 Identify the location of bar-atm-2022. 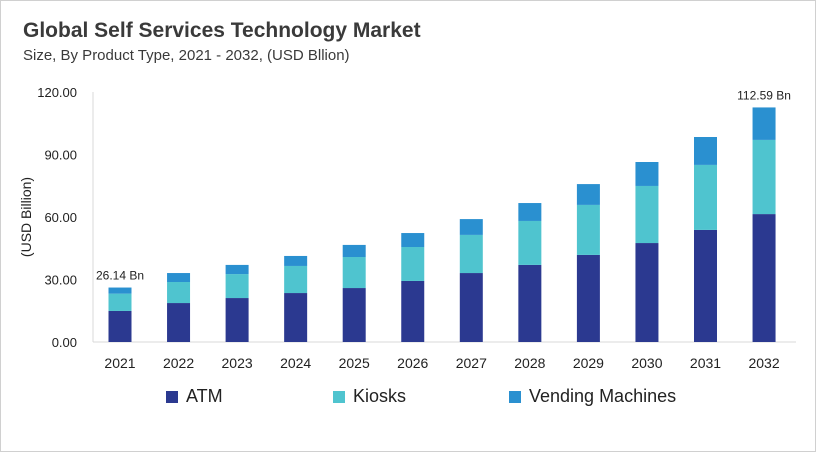
(179, 322).